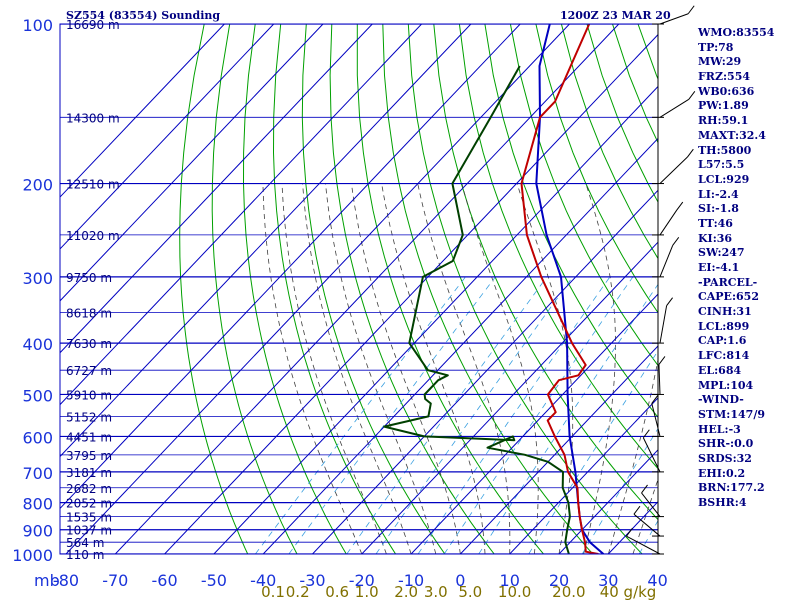  I want to click on height-label: 6727 m, so click(89, 371).